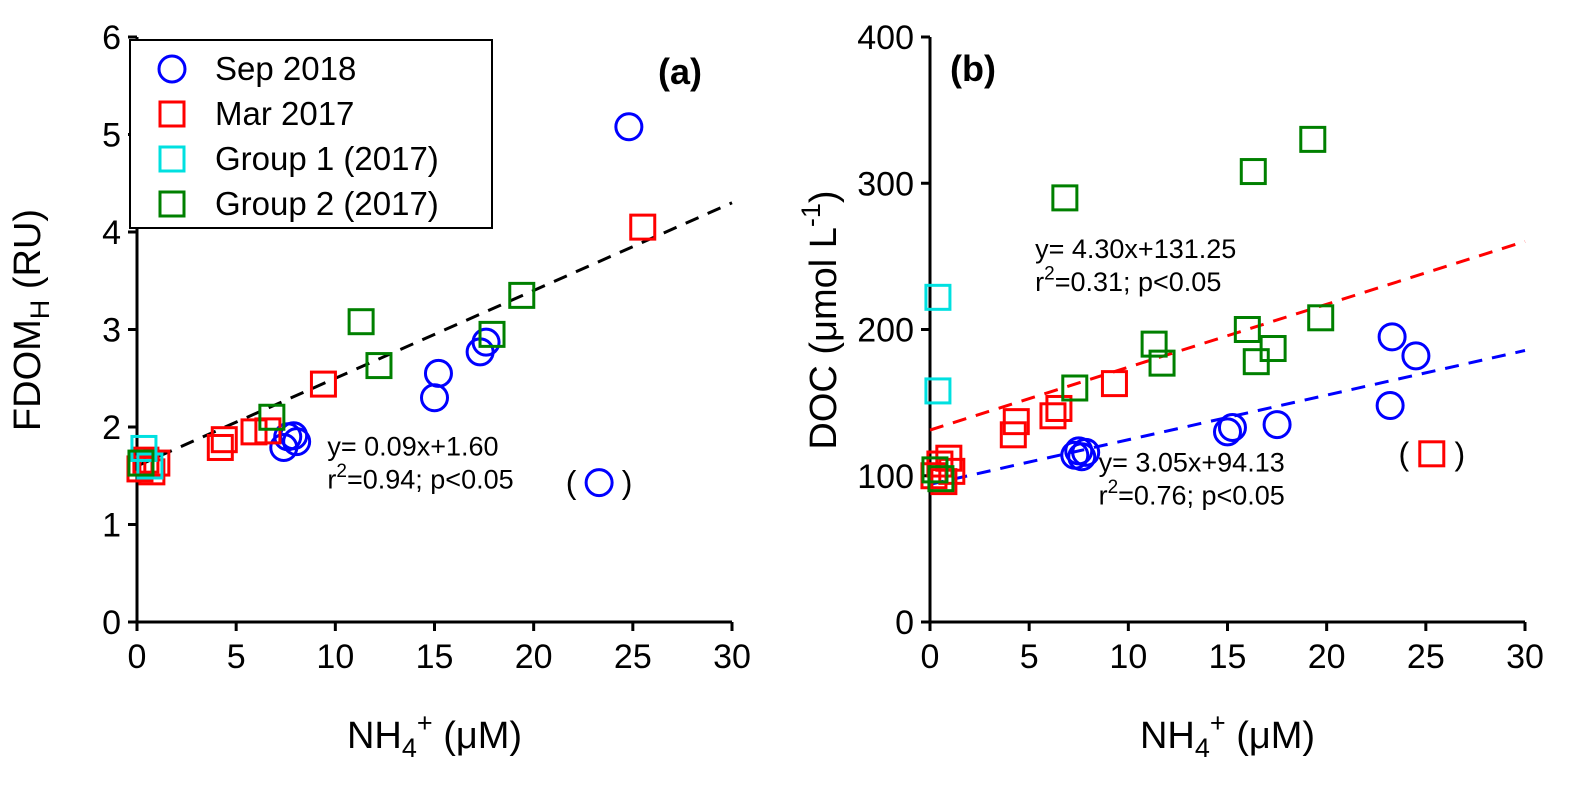 The height and width of the screenshot is (795, 1571). What do you see at coordinates (327, 203) in the screenshot?
I see `legend-label: Group 2 (2017)` at bounding box center [327, 203].